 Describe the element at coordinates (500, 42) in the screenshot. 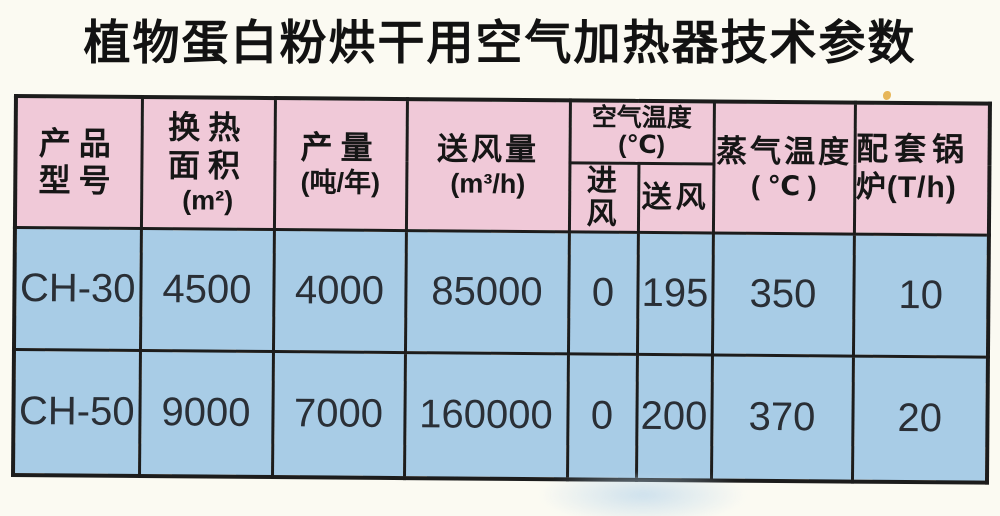

I see `page-title: 植物蛋白粉烘干用空气加热器技术参数` at that location.